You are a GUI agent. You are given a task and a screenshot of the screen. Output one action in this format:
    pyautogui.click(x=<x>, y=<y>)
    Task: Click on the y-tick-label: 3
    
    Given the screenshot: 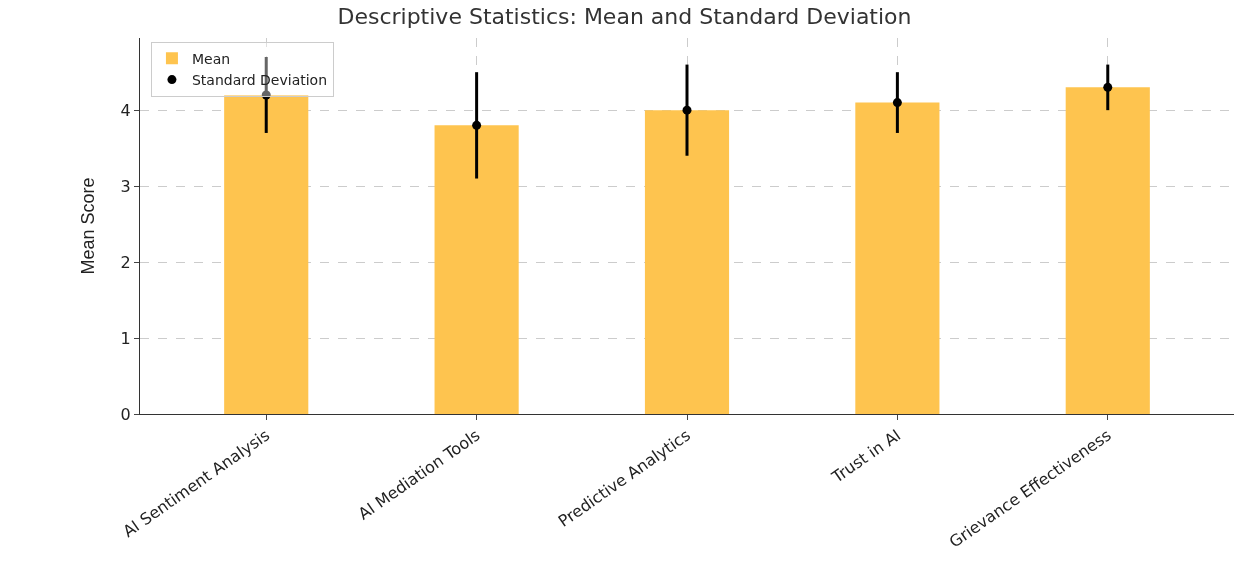 What is the action you would take?
    pyautogui.click(x=125, y=186)
    